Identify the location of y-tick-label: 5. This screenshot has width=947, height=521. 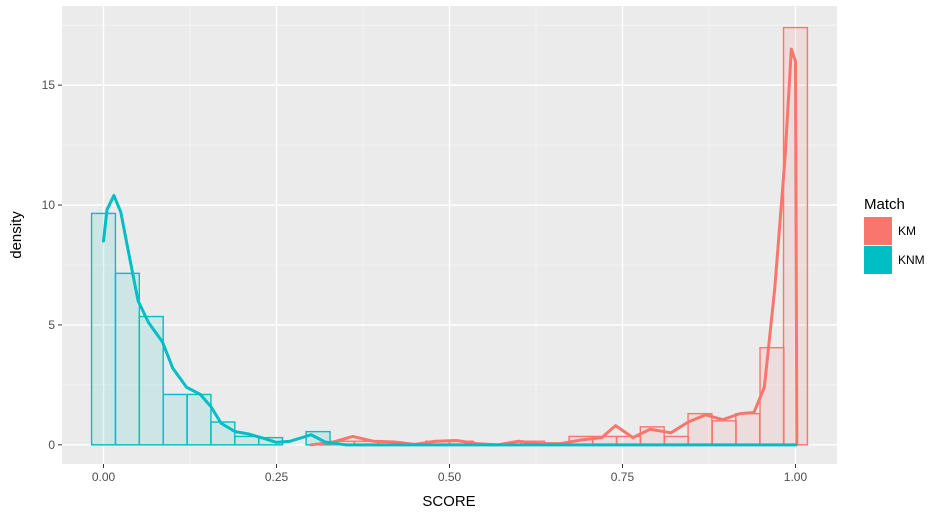
(51, 325).